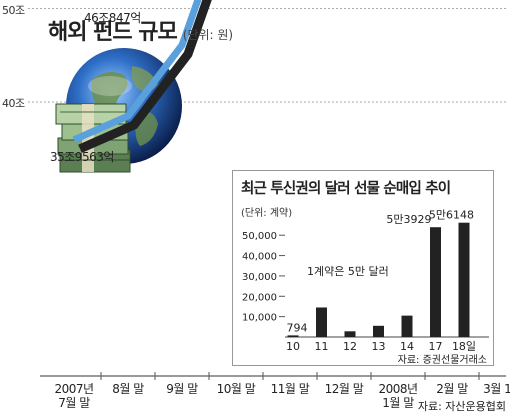 The image size is (510, 412). What do you see at coordinates (236, 389) in the screenshot?
I see `x-tick-label: 10월 말` at bounding box center [236, 389].